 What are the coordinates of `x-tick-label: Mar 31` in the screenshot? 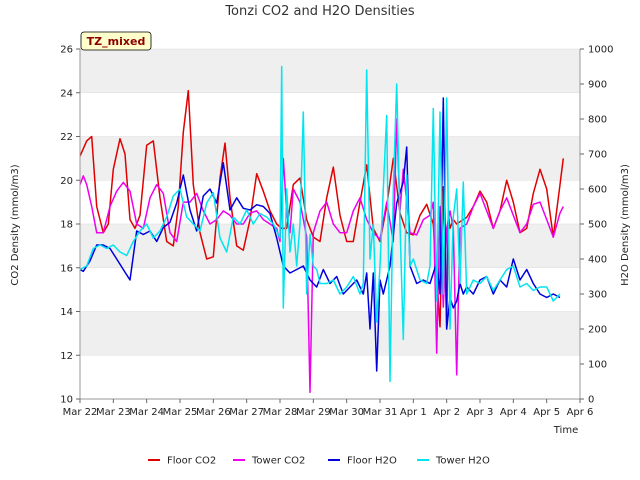 It's located at (380, 412).